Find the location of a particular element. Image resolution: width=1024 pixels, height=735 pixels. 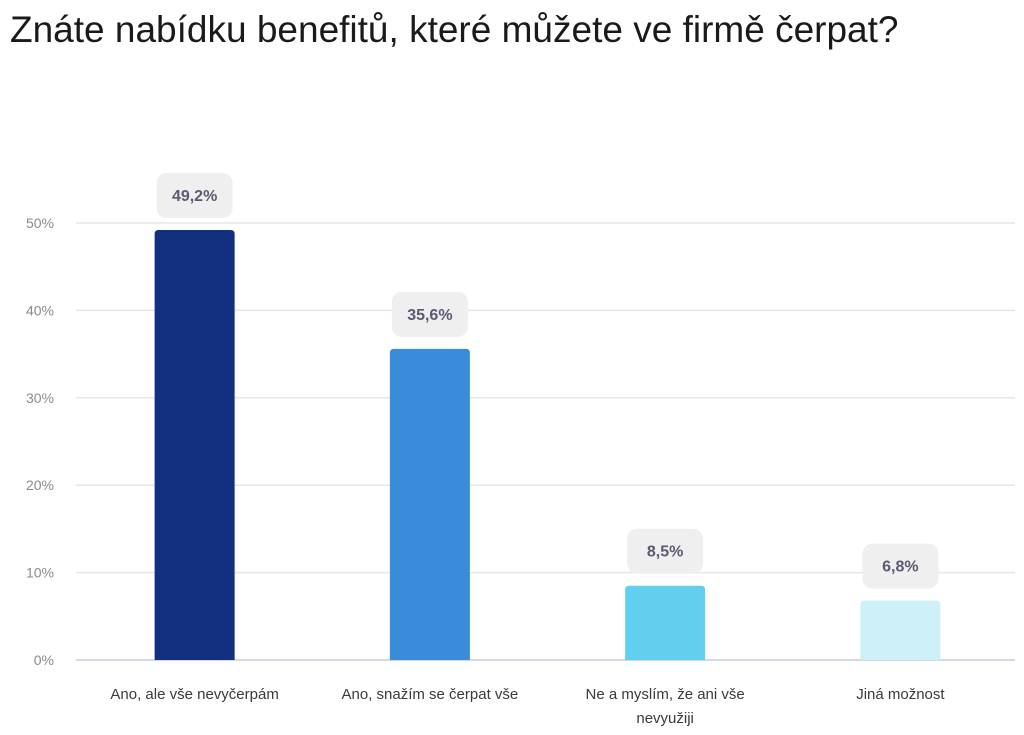

data-label: 6,8% is located at coordinates (900, 567).